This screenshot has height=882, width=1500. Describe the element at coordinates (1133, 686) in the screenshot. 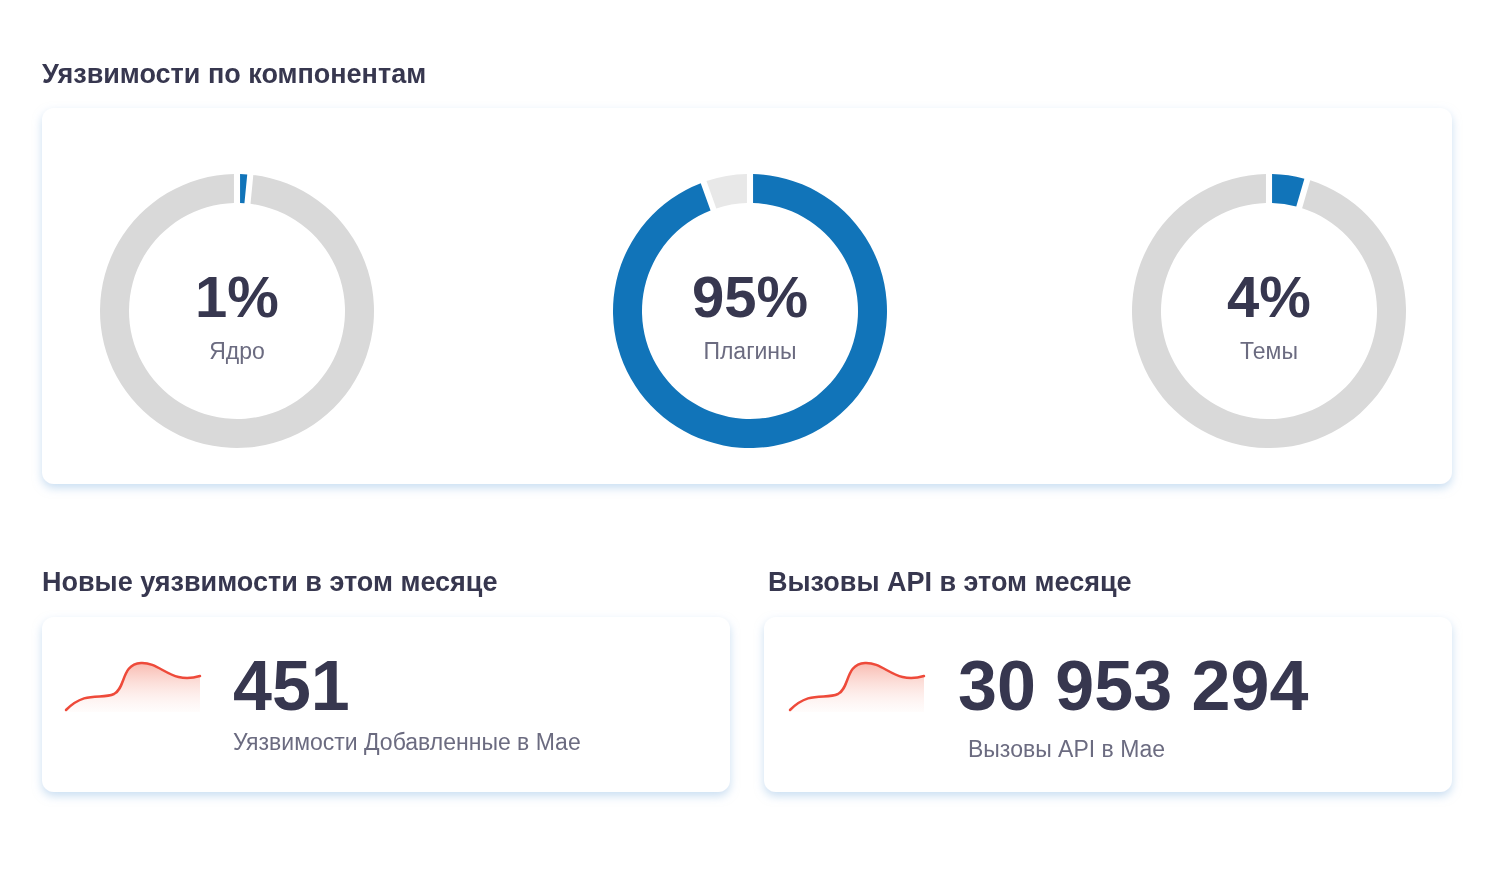

I see `text: 30 953 294` at that location.